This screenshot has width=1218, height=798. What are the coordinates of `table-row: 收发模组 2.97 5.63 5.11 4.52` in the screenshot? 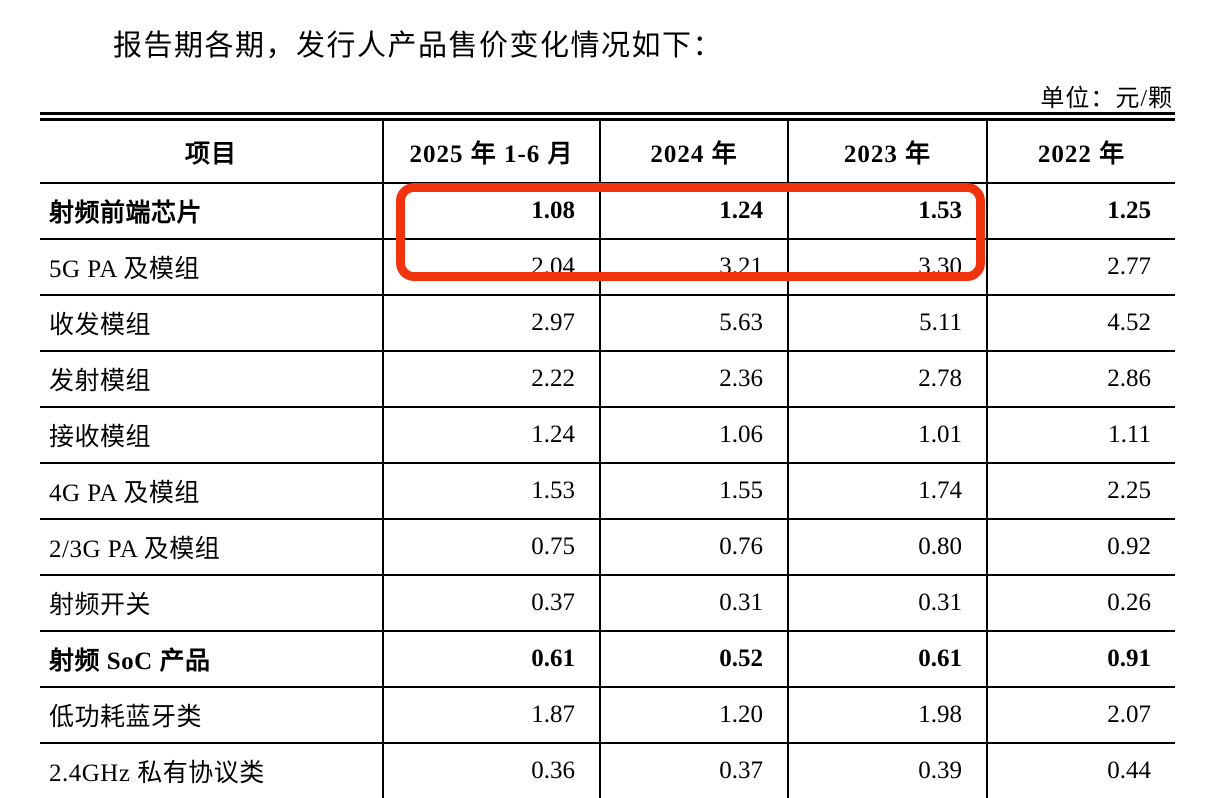 It's located at (607, 323).